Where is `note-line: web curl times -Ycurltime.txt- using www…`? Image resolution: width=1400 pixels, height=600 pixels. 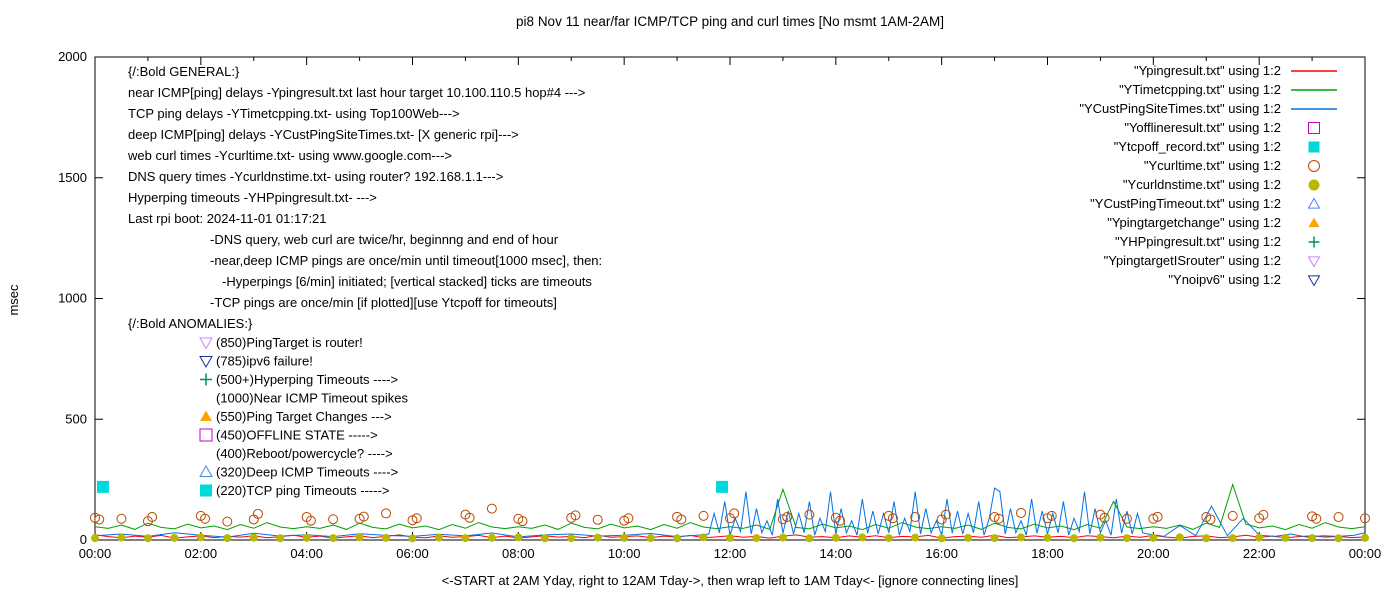 note-line: web curl times -Ycurltime.txt- using www… is located at coordinates (289, 155).